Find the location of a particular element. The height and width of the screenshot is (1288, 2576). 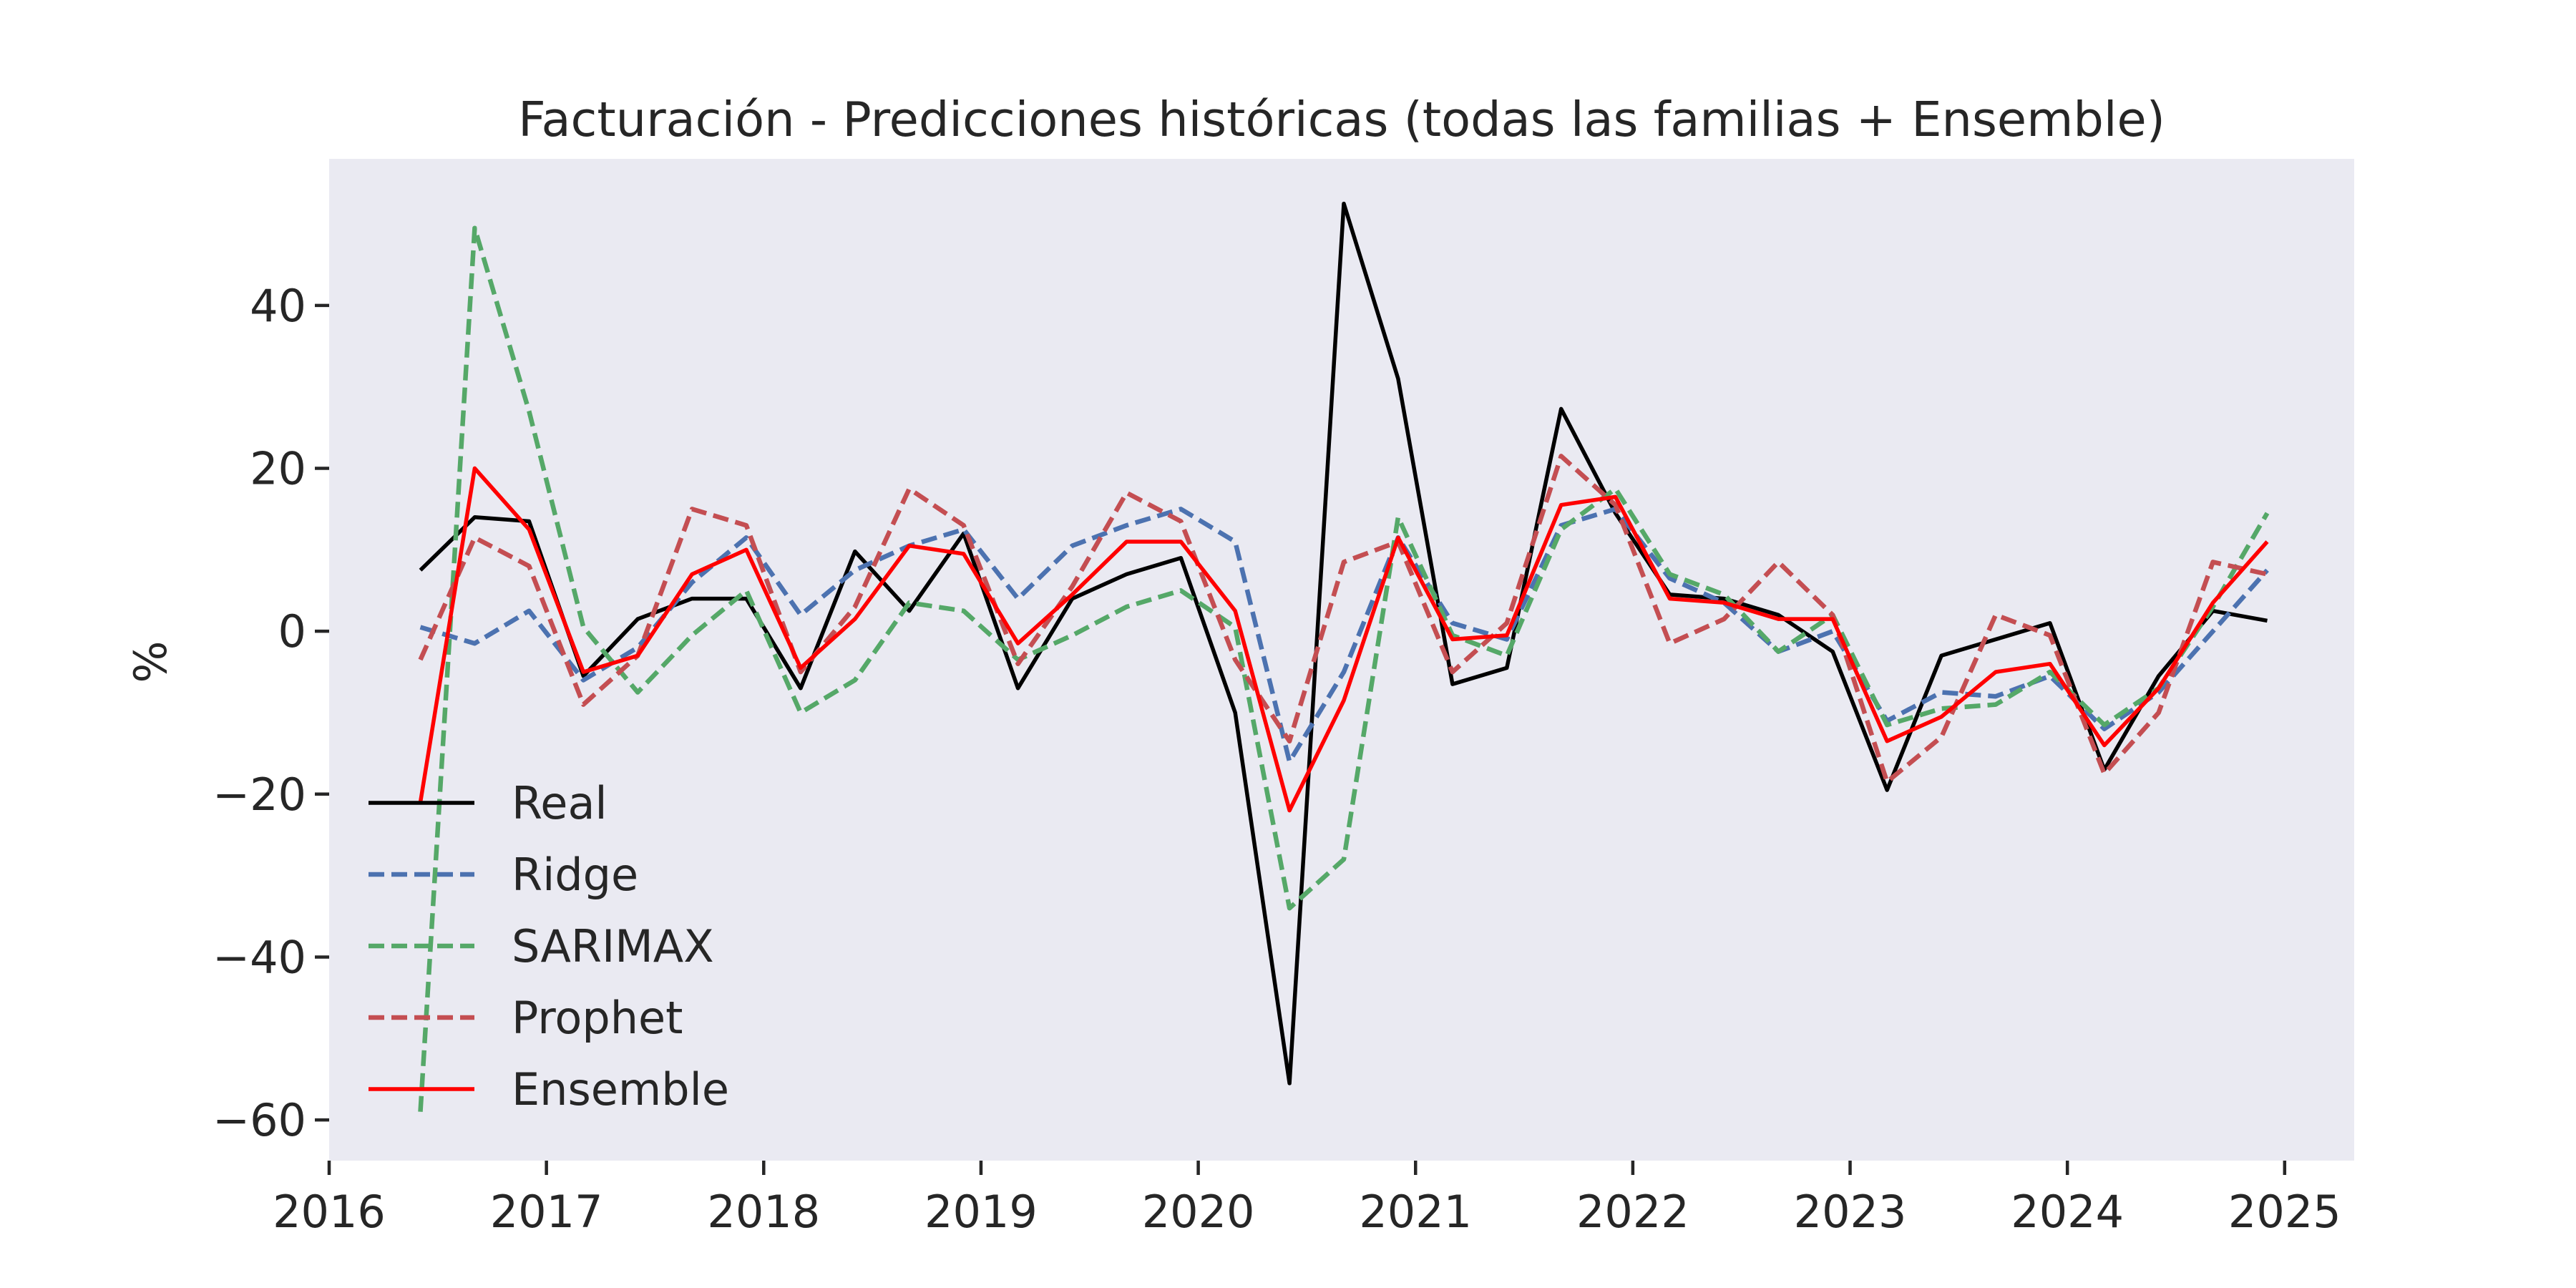

y-tick-label--60: −60 is located at coordinates (259, 1120).